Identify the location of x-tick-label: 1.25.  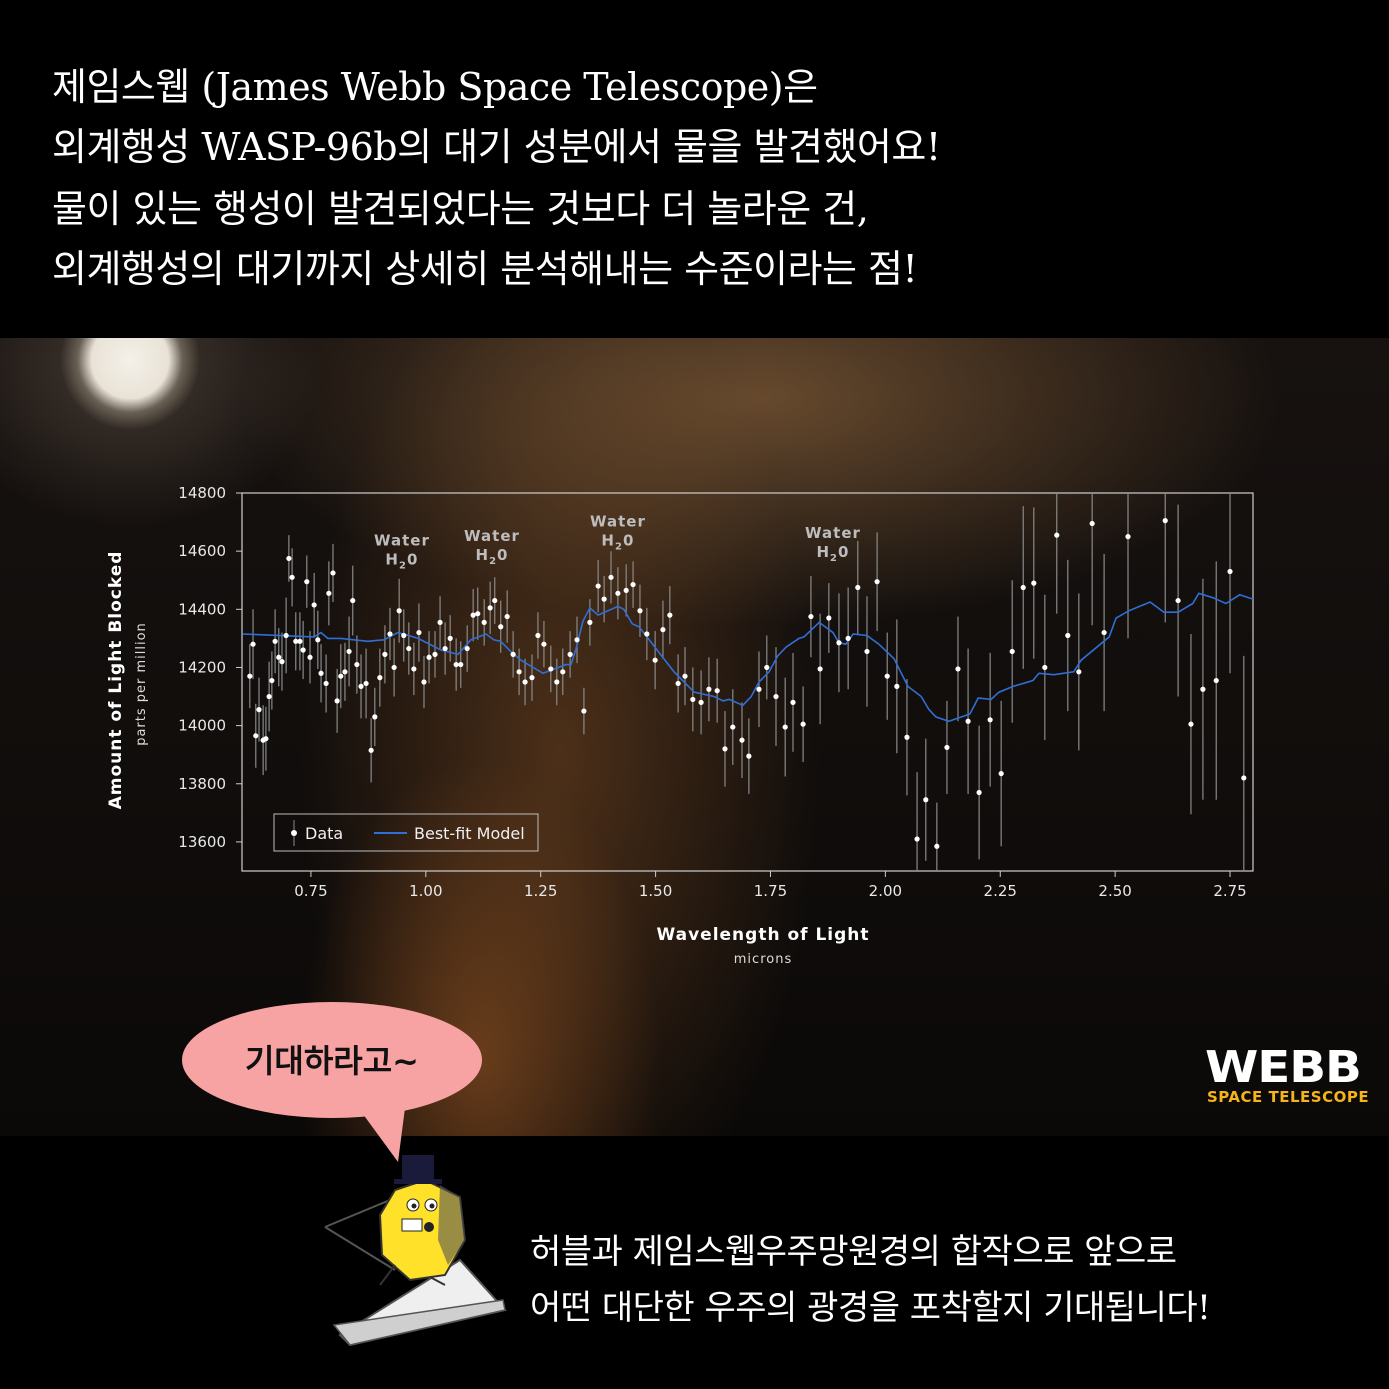
(540, 891).